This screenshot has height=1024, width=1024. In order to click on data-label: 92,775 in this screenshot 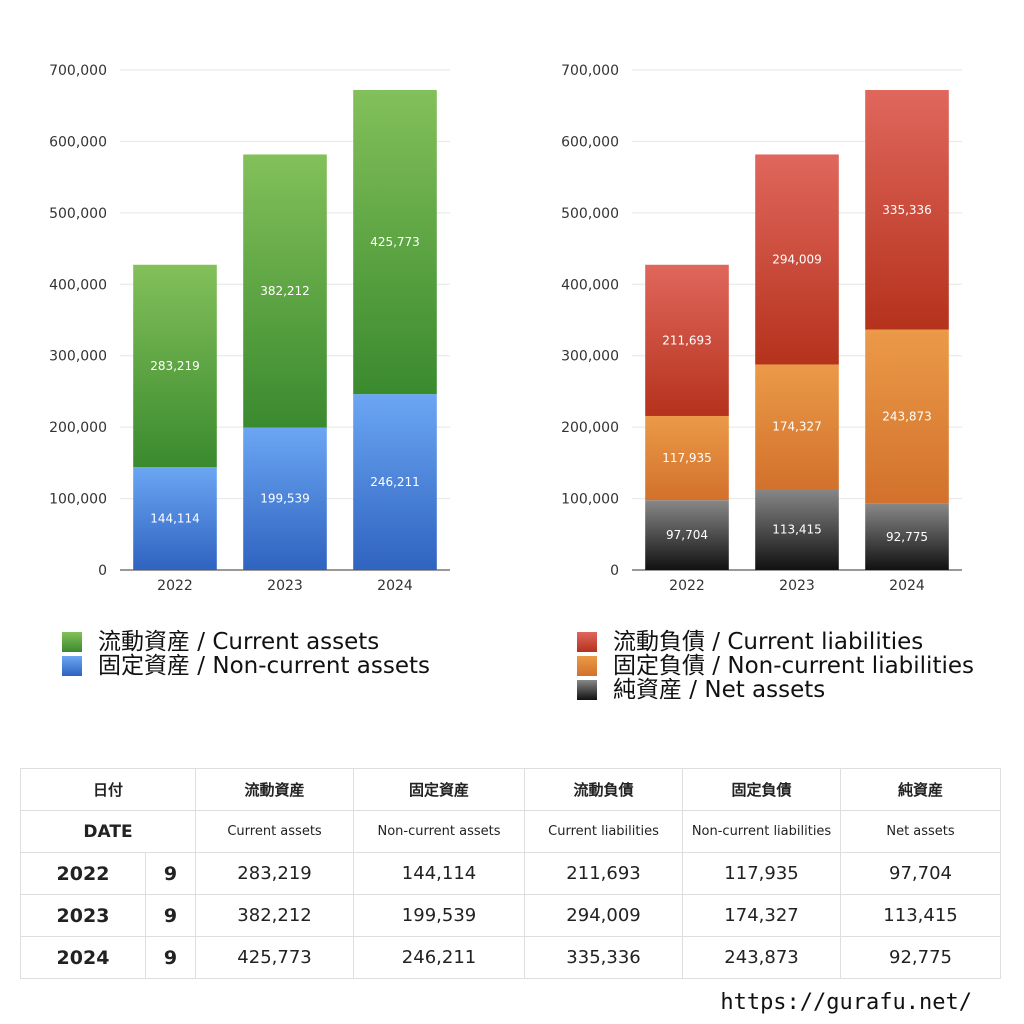, I will do `click(907, 537)`.